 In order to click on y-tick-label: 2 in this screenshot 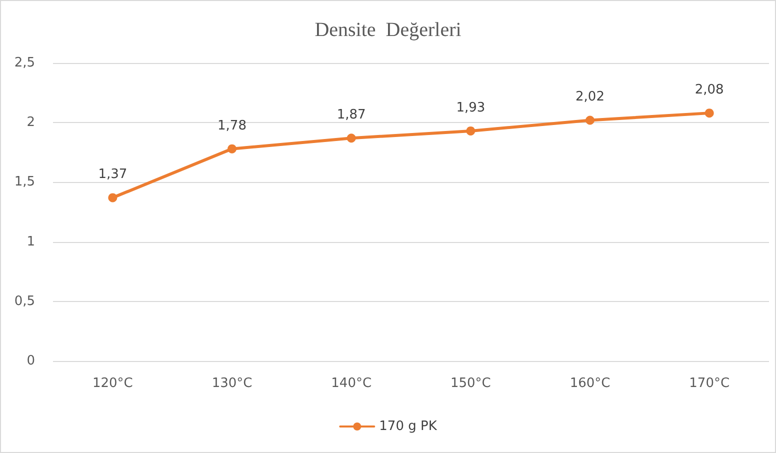, I will do `click(30, 122)`.